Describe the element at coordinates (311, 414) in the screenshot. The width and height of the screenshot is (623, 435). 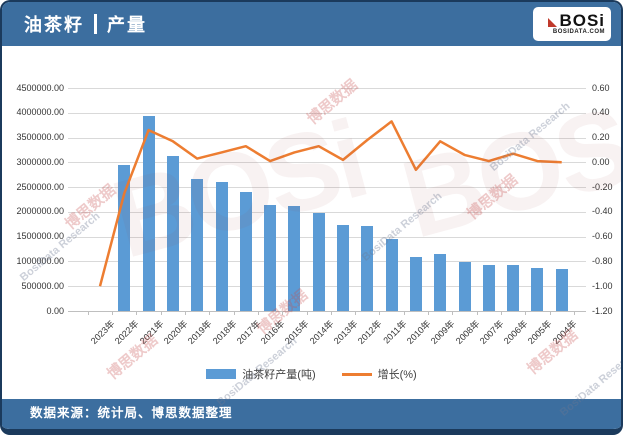
I see `footer-bar: 数据来源：统计局、博思数据整理` at that location.